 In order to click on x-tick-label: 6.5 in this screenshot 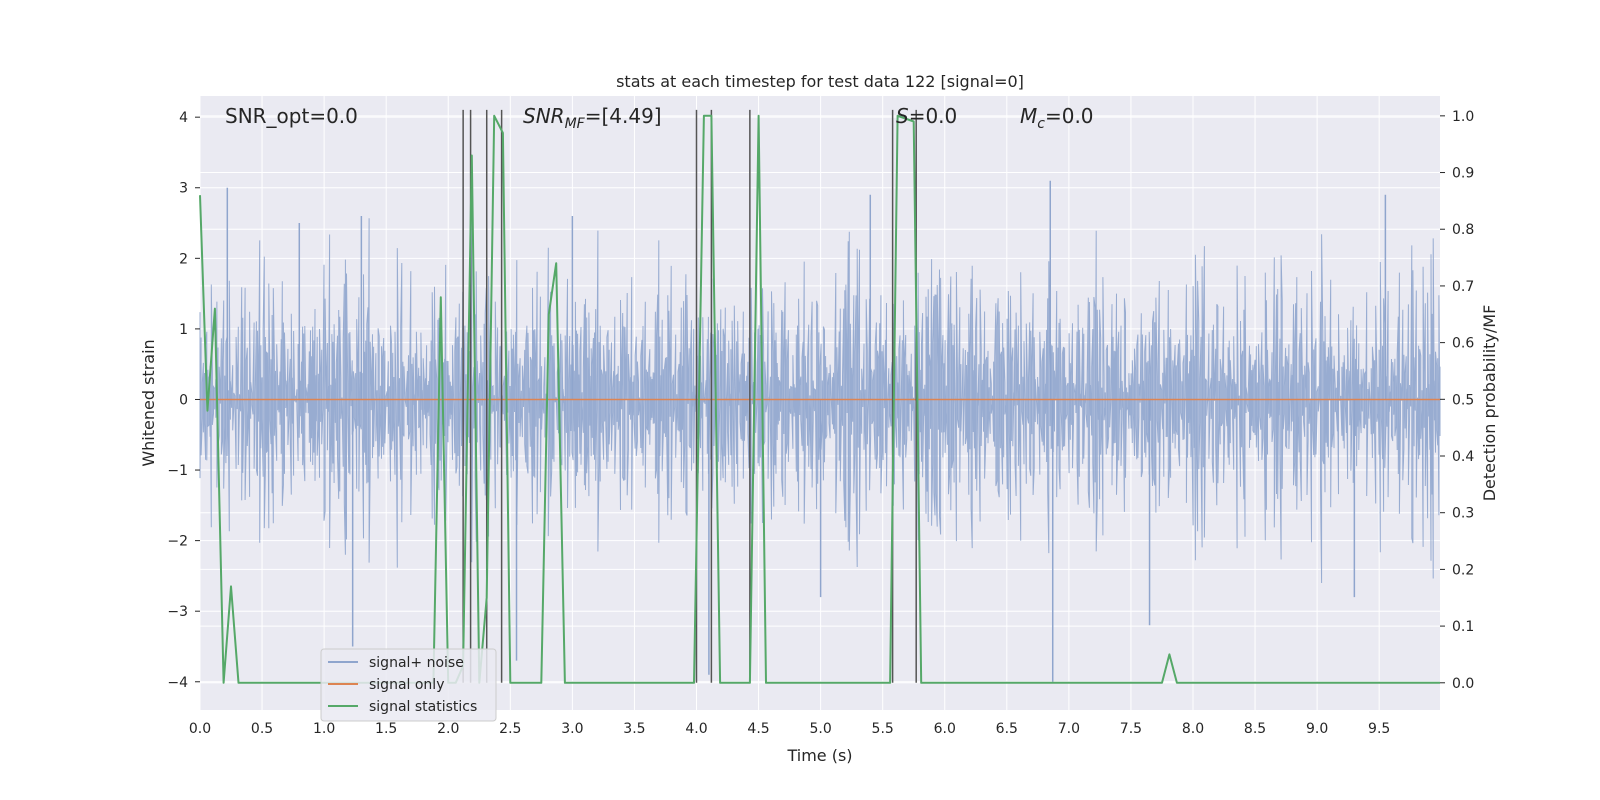, I will do `click(1007, 729)`.